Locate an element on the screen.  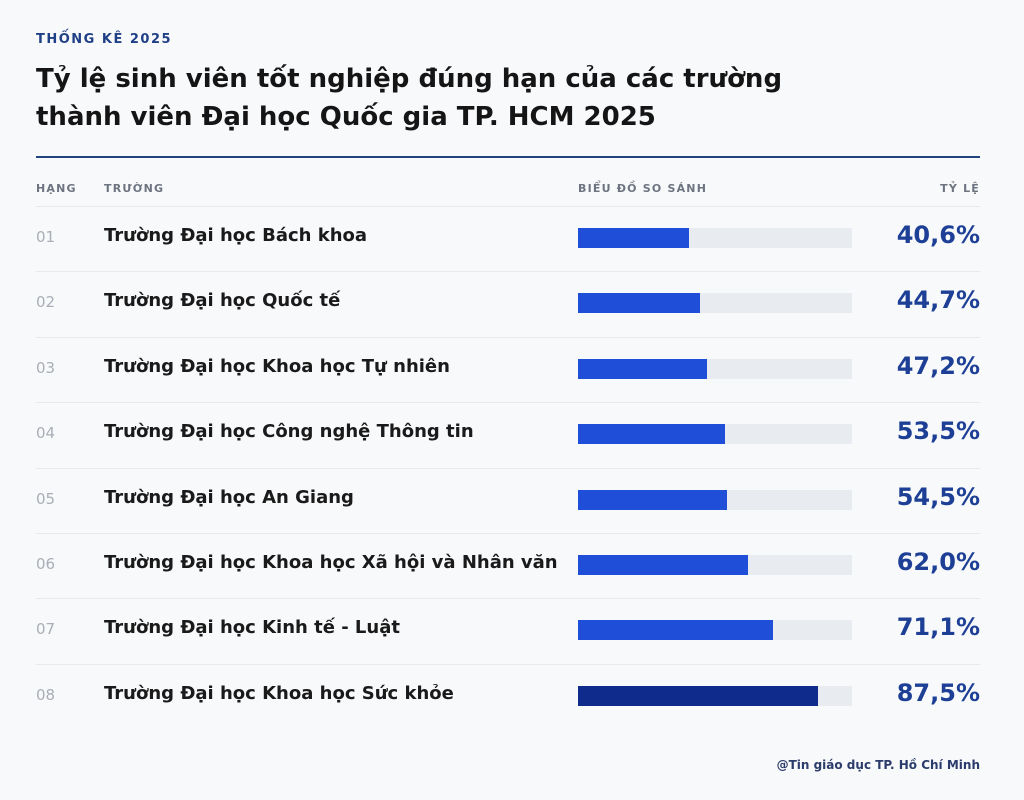
rank-number: 07 is located at coordinates (46, 629).